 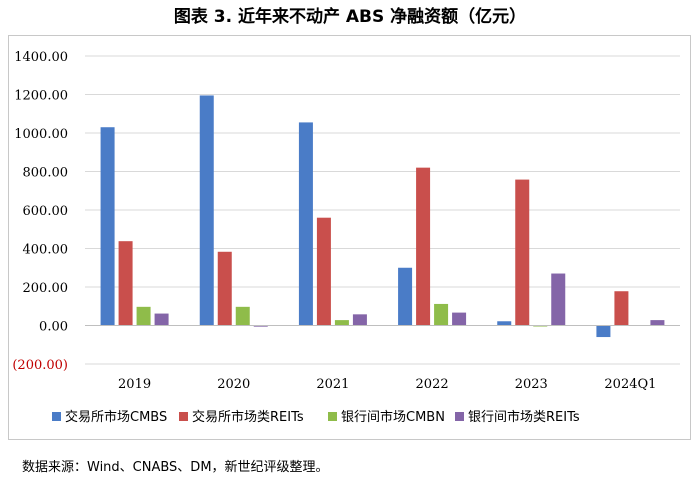 I want to click on y-tick-label: 1000.00, so click(x=41, y=134).